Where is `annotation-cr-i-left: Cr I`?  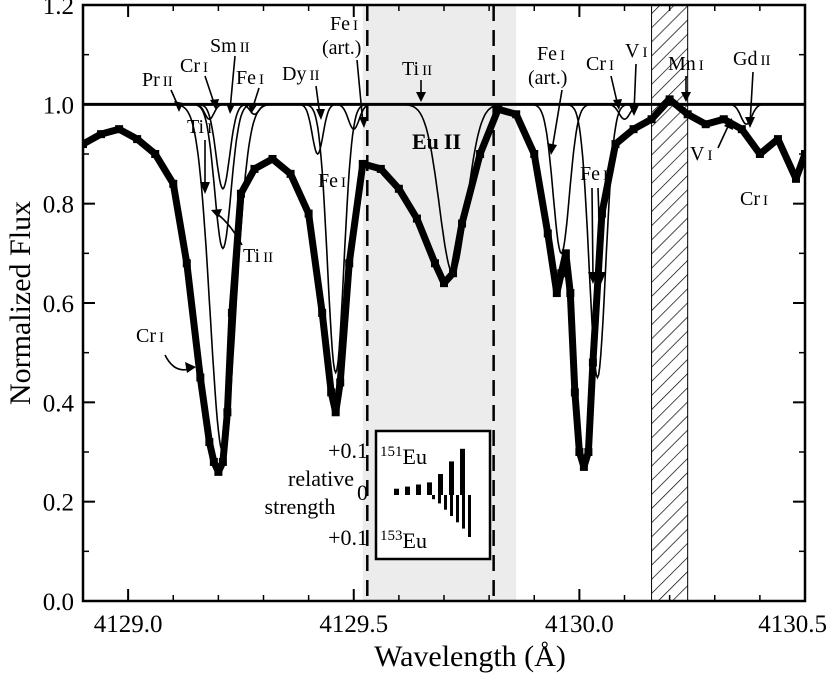
annotation-cr-i-left: Cr I is located at coordinates (150, 336).